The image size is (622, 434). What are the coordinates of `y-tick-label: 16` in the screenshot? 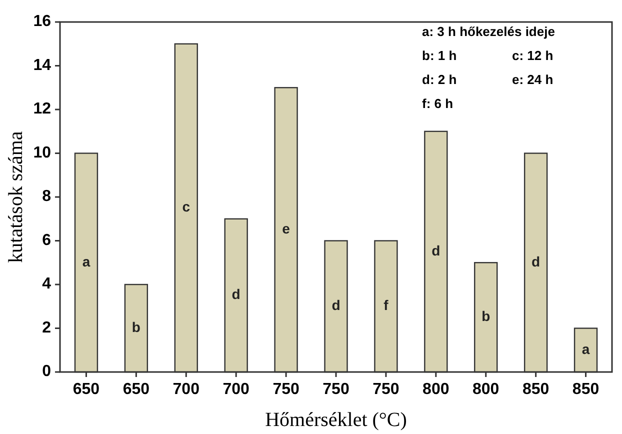 It's located at (42, 21).